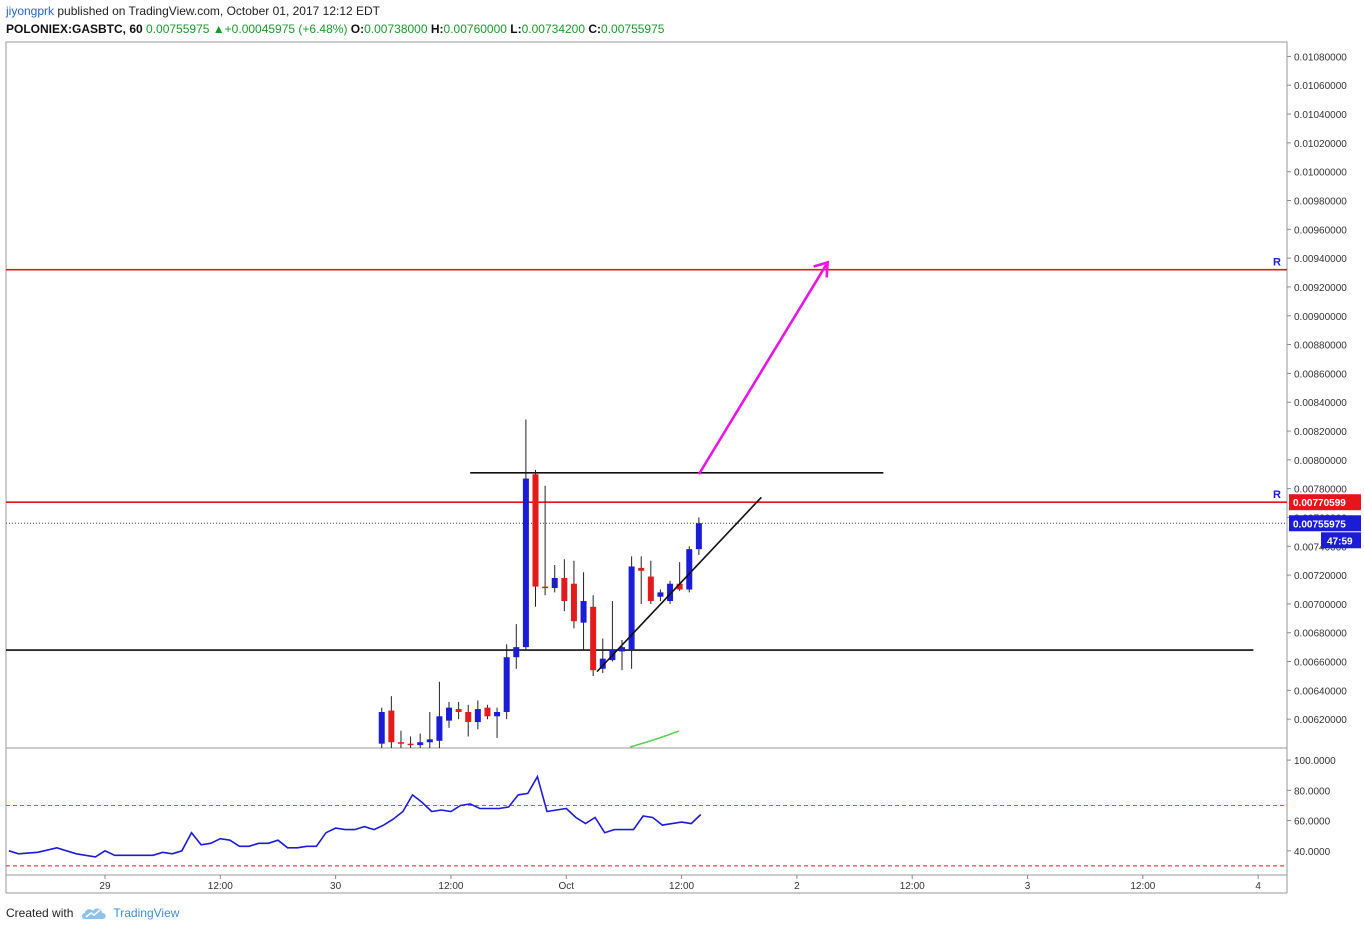 The image size is (1364, 931). I want to click on price-tick-label: 0.00980000, so click(1320, 201).